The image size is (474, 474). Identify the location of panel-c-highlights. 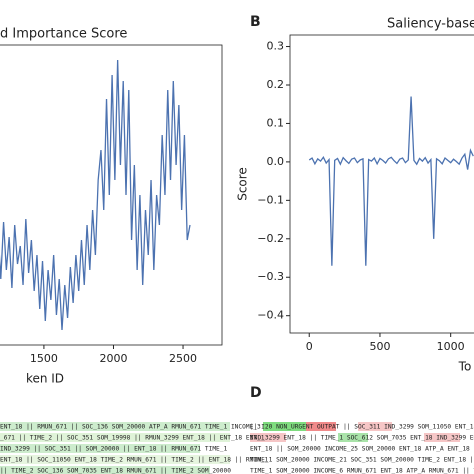
(115, 448).